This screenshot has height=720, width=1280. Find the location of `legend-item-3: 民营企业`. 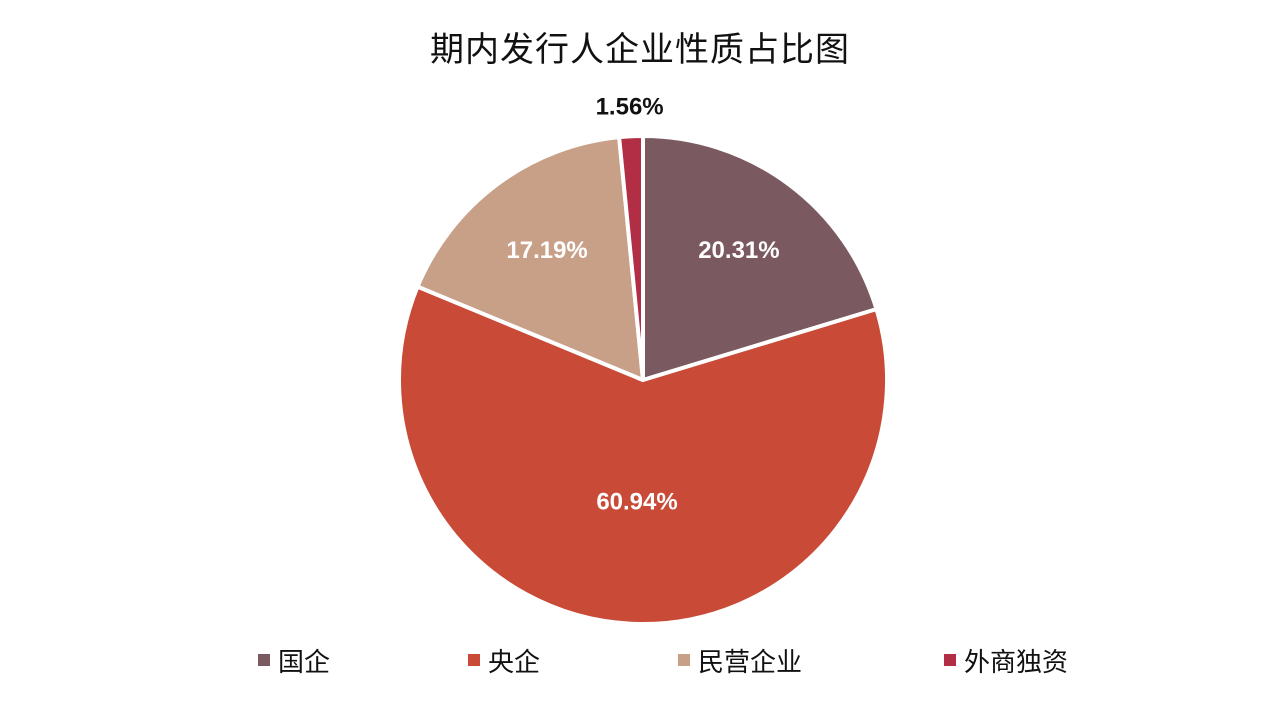

legend-item-3: 民营企业 is located at coordinates (740, 660).